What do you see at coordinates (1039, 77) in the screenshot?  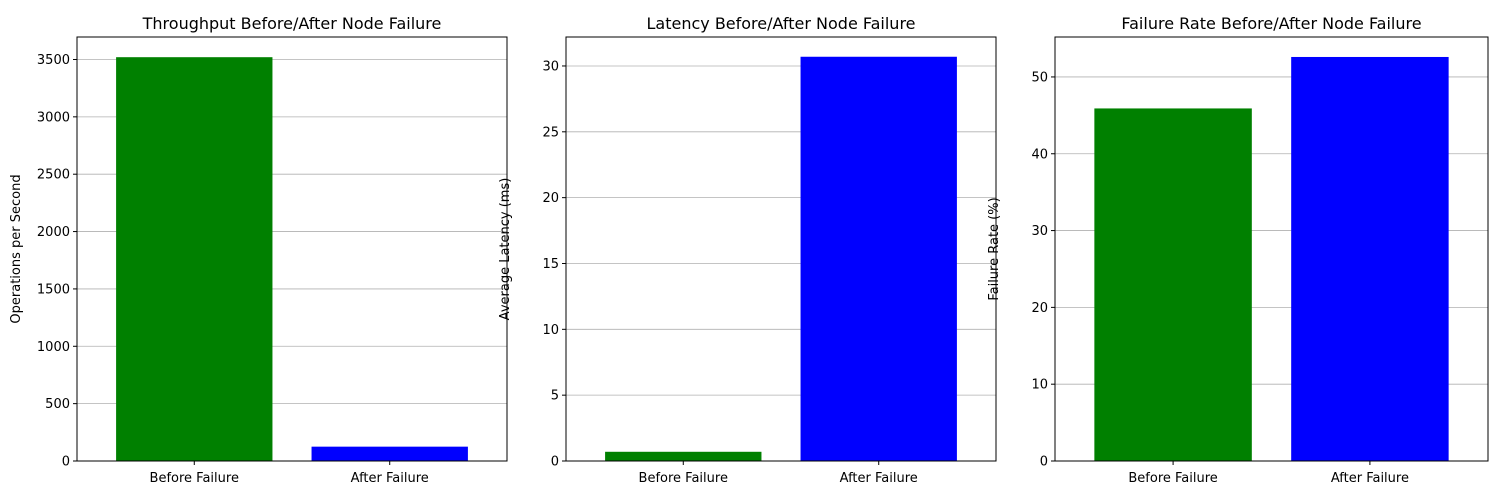 I see `y-tick-label: 50` at bounding box center [1039, 77].